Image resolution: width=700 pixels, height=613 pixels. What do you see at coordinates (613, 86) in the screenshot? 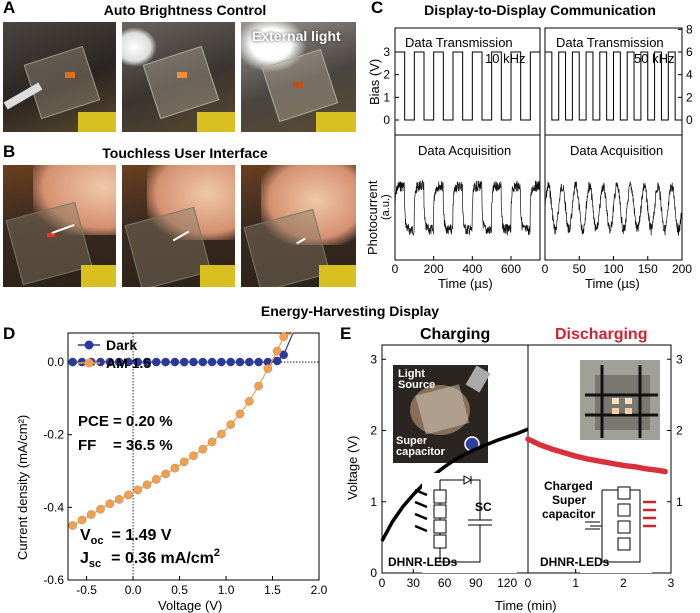
I see `c-right-square-wave` at bounding box center [613, 86].